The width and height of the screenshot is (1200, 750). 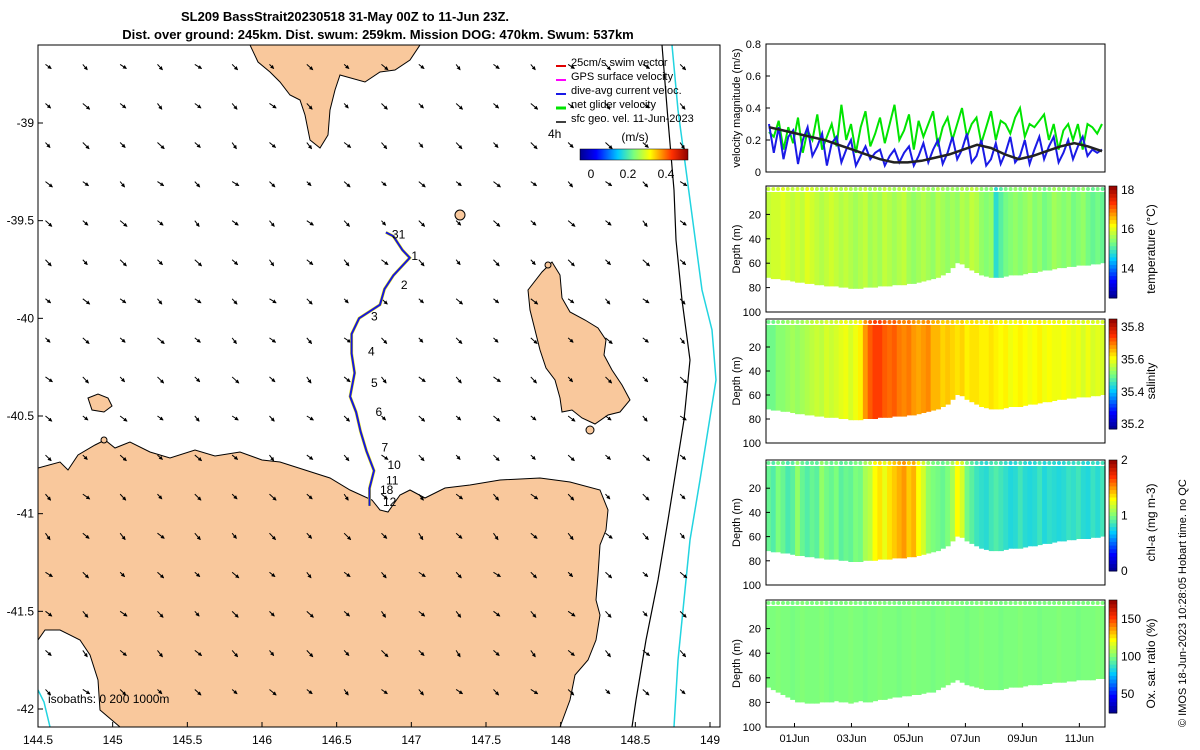 What do you see at coordinates (1079, 739) in the screenshot?
I see `time-tick-label: 11Jun` at bounding box center [1079, 739].